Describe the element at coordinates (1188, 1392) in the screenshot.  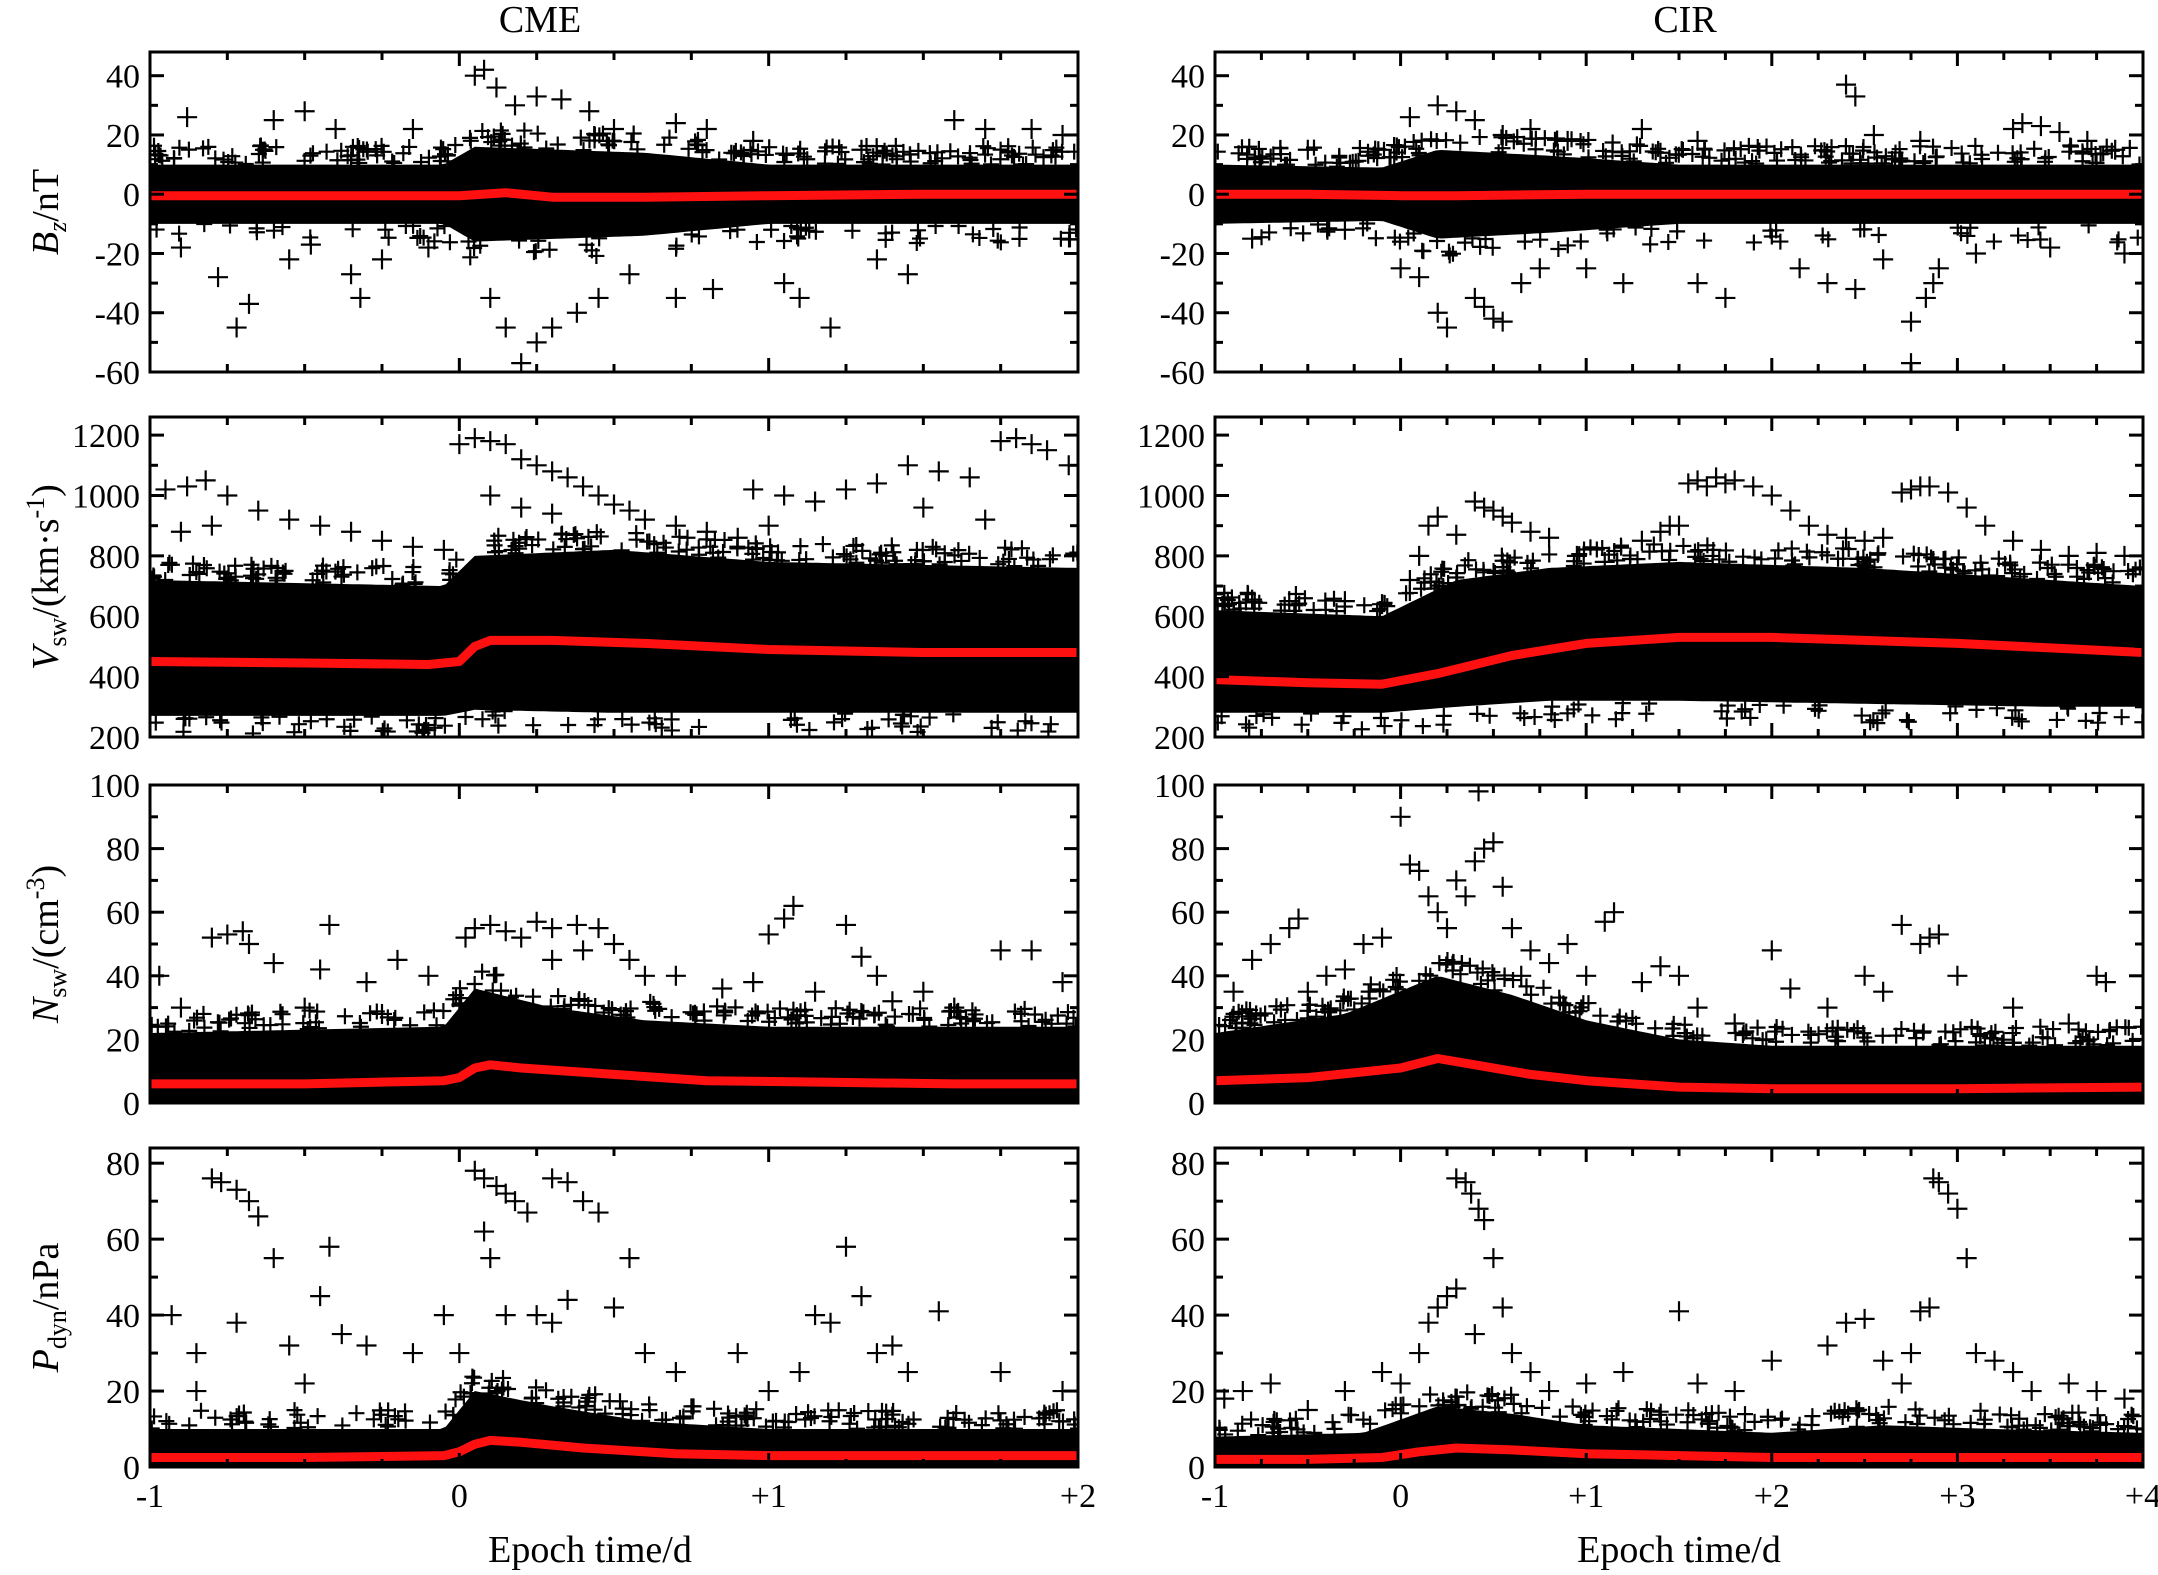
I see `y-tick-label: 20` at that location.